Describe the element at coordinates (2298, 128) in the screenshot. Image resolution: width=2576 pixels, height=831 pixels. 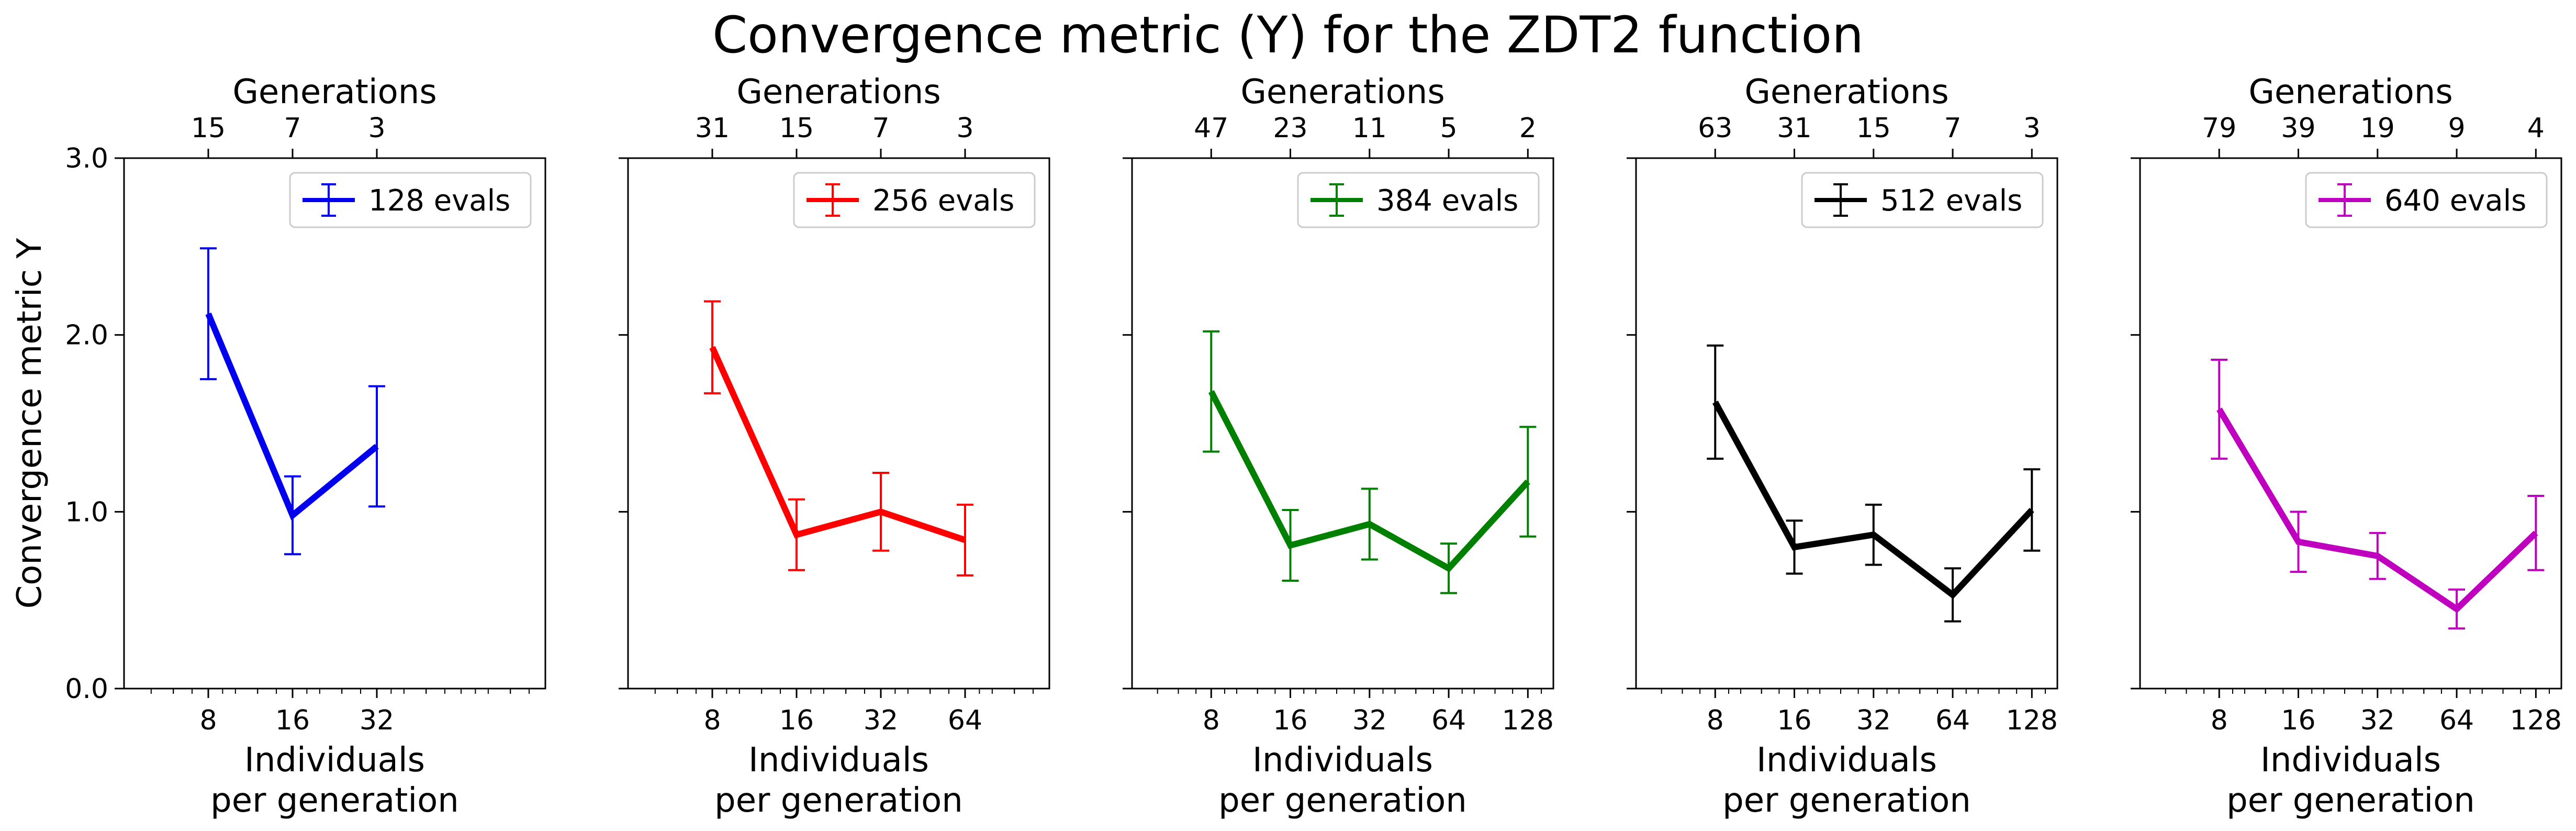
I see `generation-tick-label: 39` at that location.